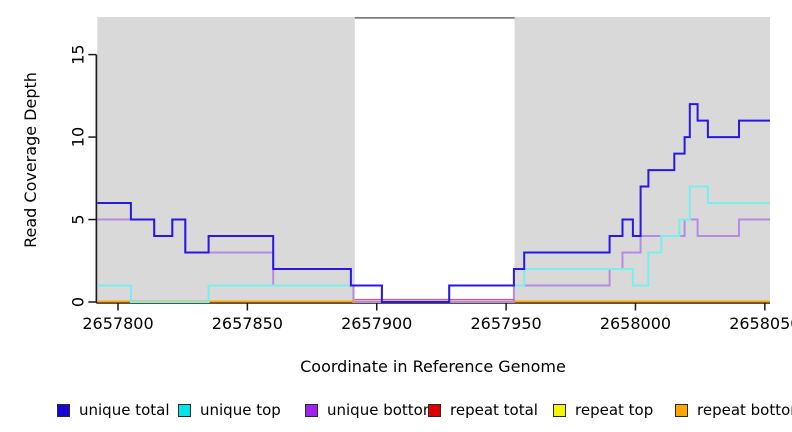 This screenshot has height=432, width=792. I want to click on x-tick-label: 2657800, so click(117, 323).